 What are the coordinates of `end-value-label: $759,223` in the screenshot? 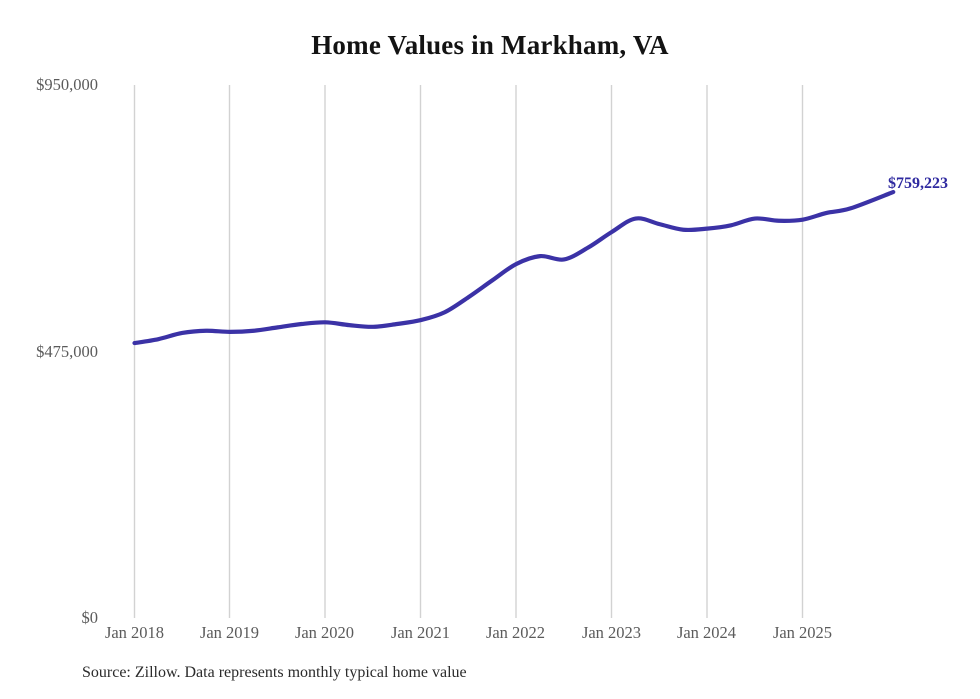 It's located at (918, 183).